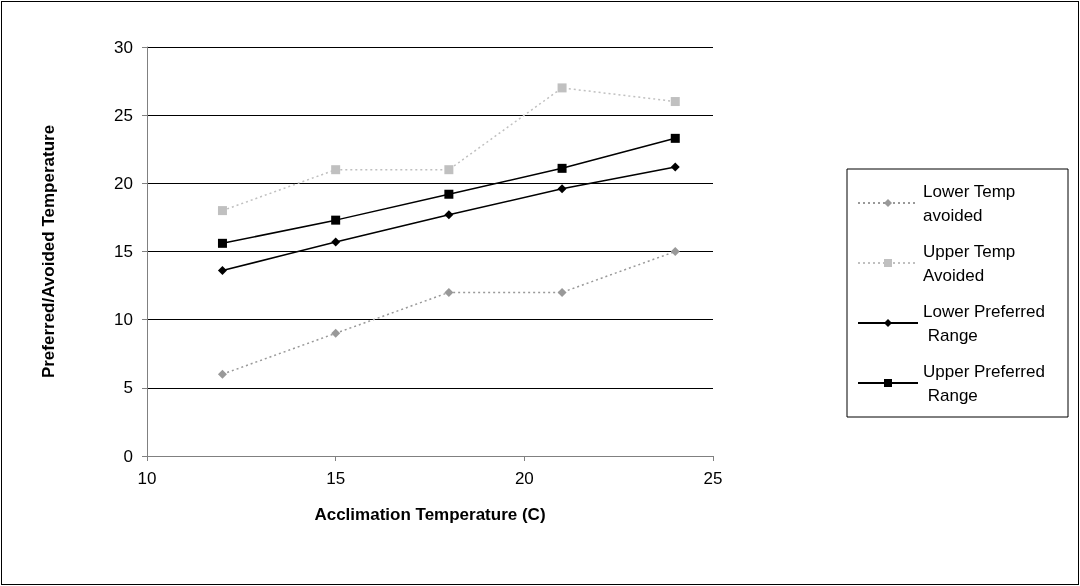  What do you see at coordinates (984, 383) in the screenshot?
I see `legend-label: Upper Preferred Range` at bounding box center [984, 383].